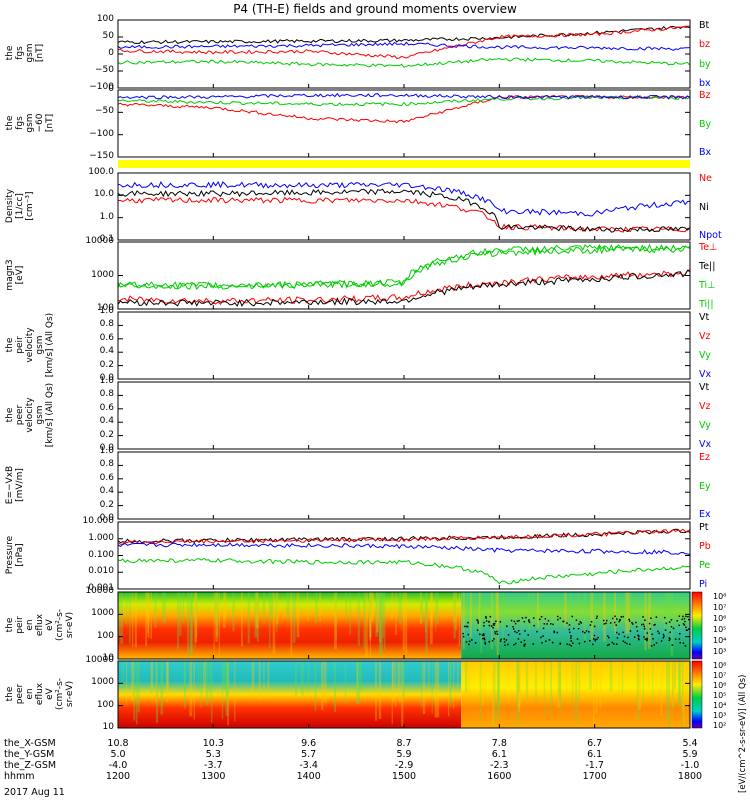  I want to click on x-row-label: the_Y-GSM, so click(29, 754).